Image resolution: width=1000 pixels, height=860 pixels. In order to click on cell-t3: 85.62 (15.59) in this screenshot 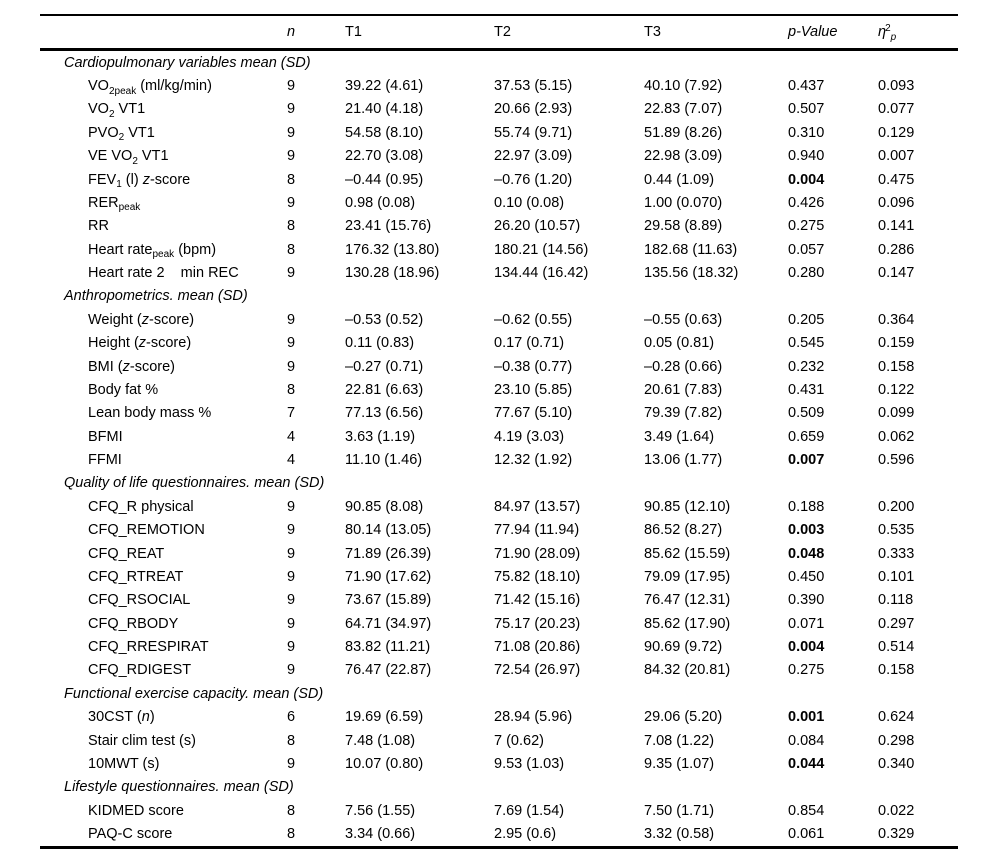, I will do `click(687, 553)`.